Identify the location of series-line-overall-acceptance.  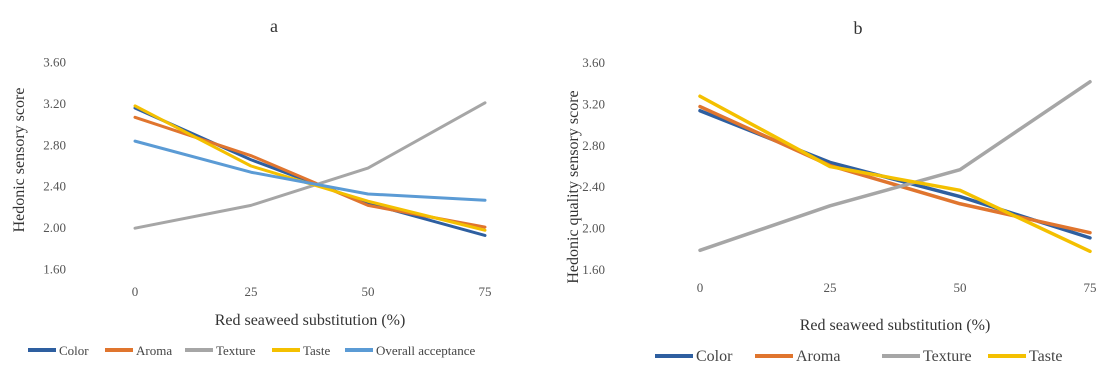
(310, 170).